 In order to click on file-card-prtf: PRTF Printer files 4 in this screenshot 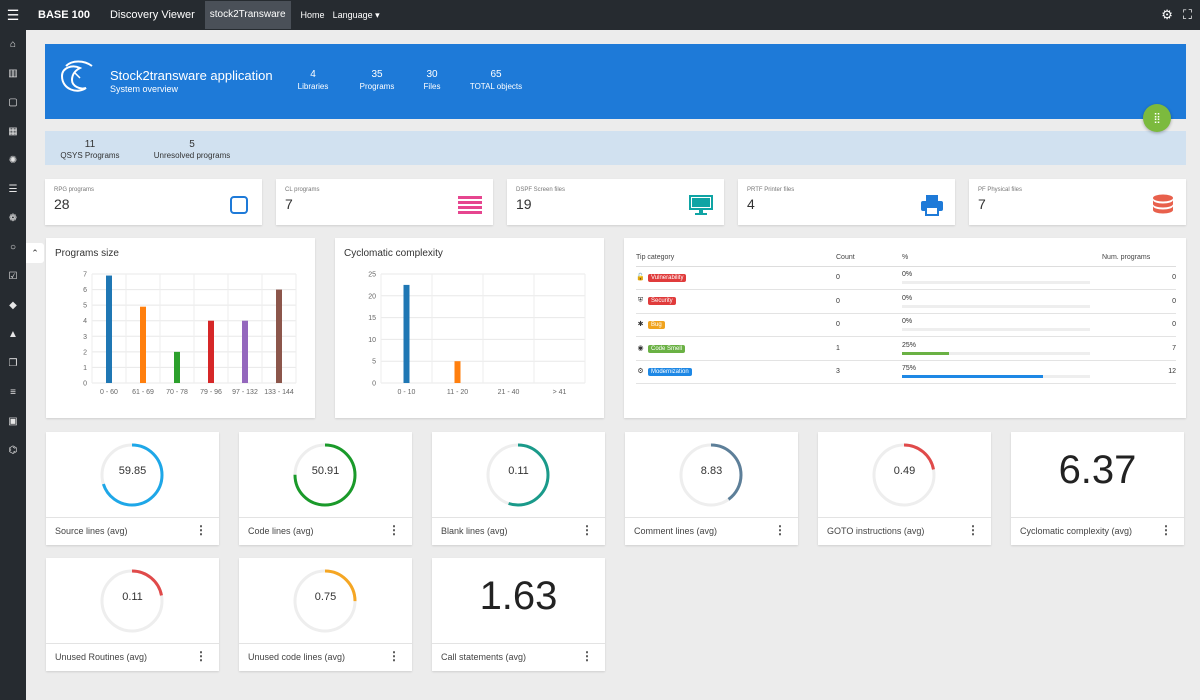, I will do `click(846, 202)`.